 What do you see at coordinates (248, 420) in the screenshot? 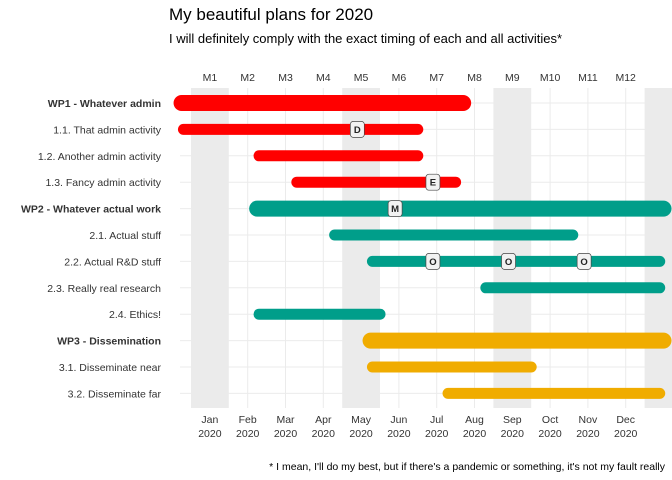
I see `x-tick-month: Feb` at bounding box center [248, 420].